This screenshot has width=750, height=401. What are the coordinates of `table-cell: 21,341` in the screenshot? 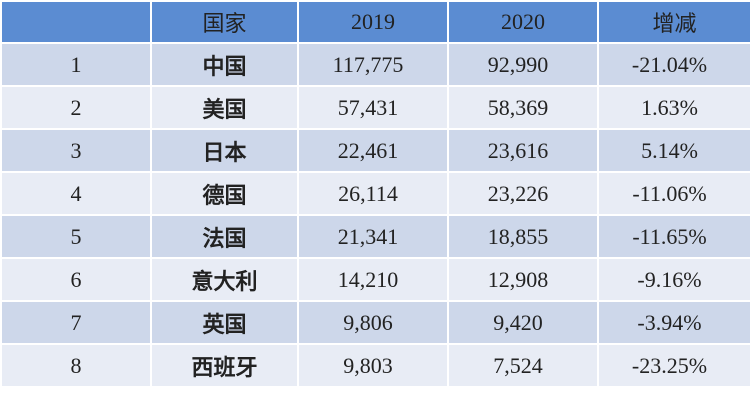 It's located at (373, 236).